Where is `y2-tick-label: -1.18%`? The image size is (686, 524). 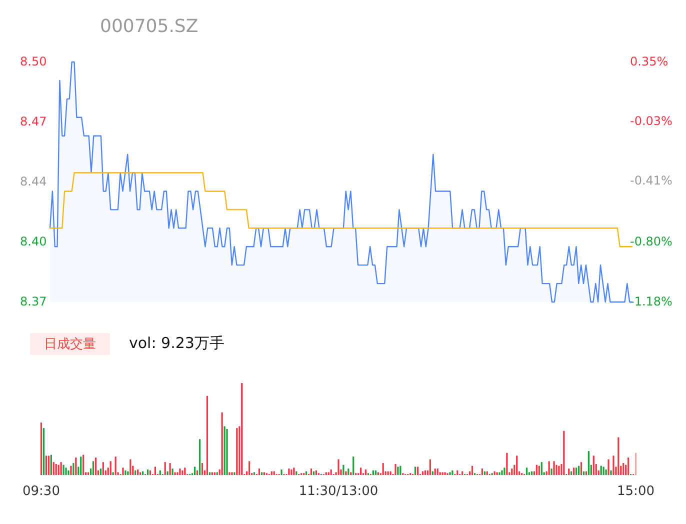
y2-tick-label: -1.18% is located at coordinates (651, 301).